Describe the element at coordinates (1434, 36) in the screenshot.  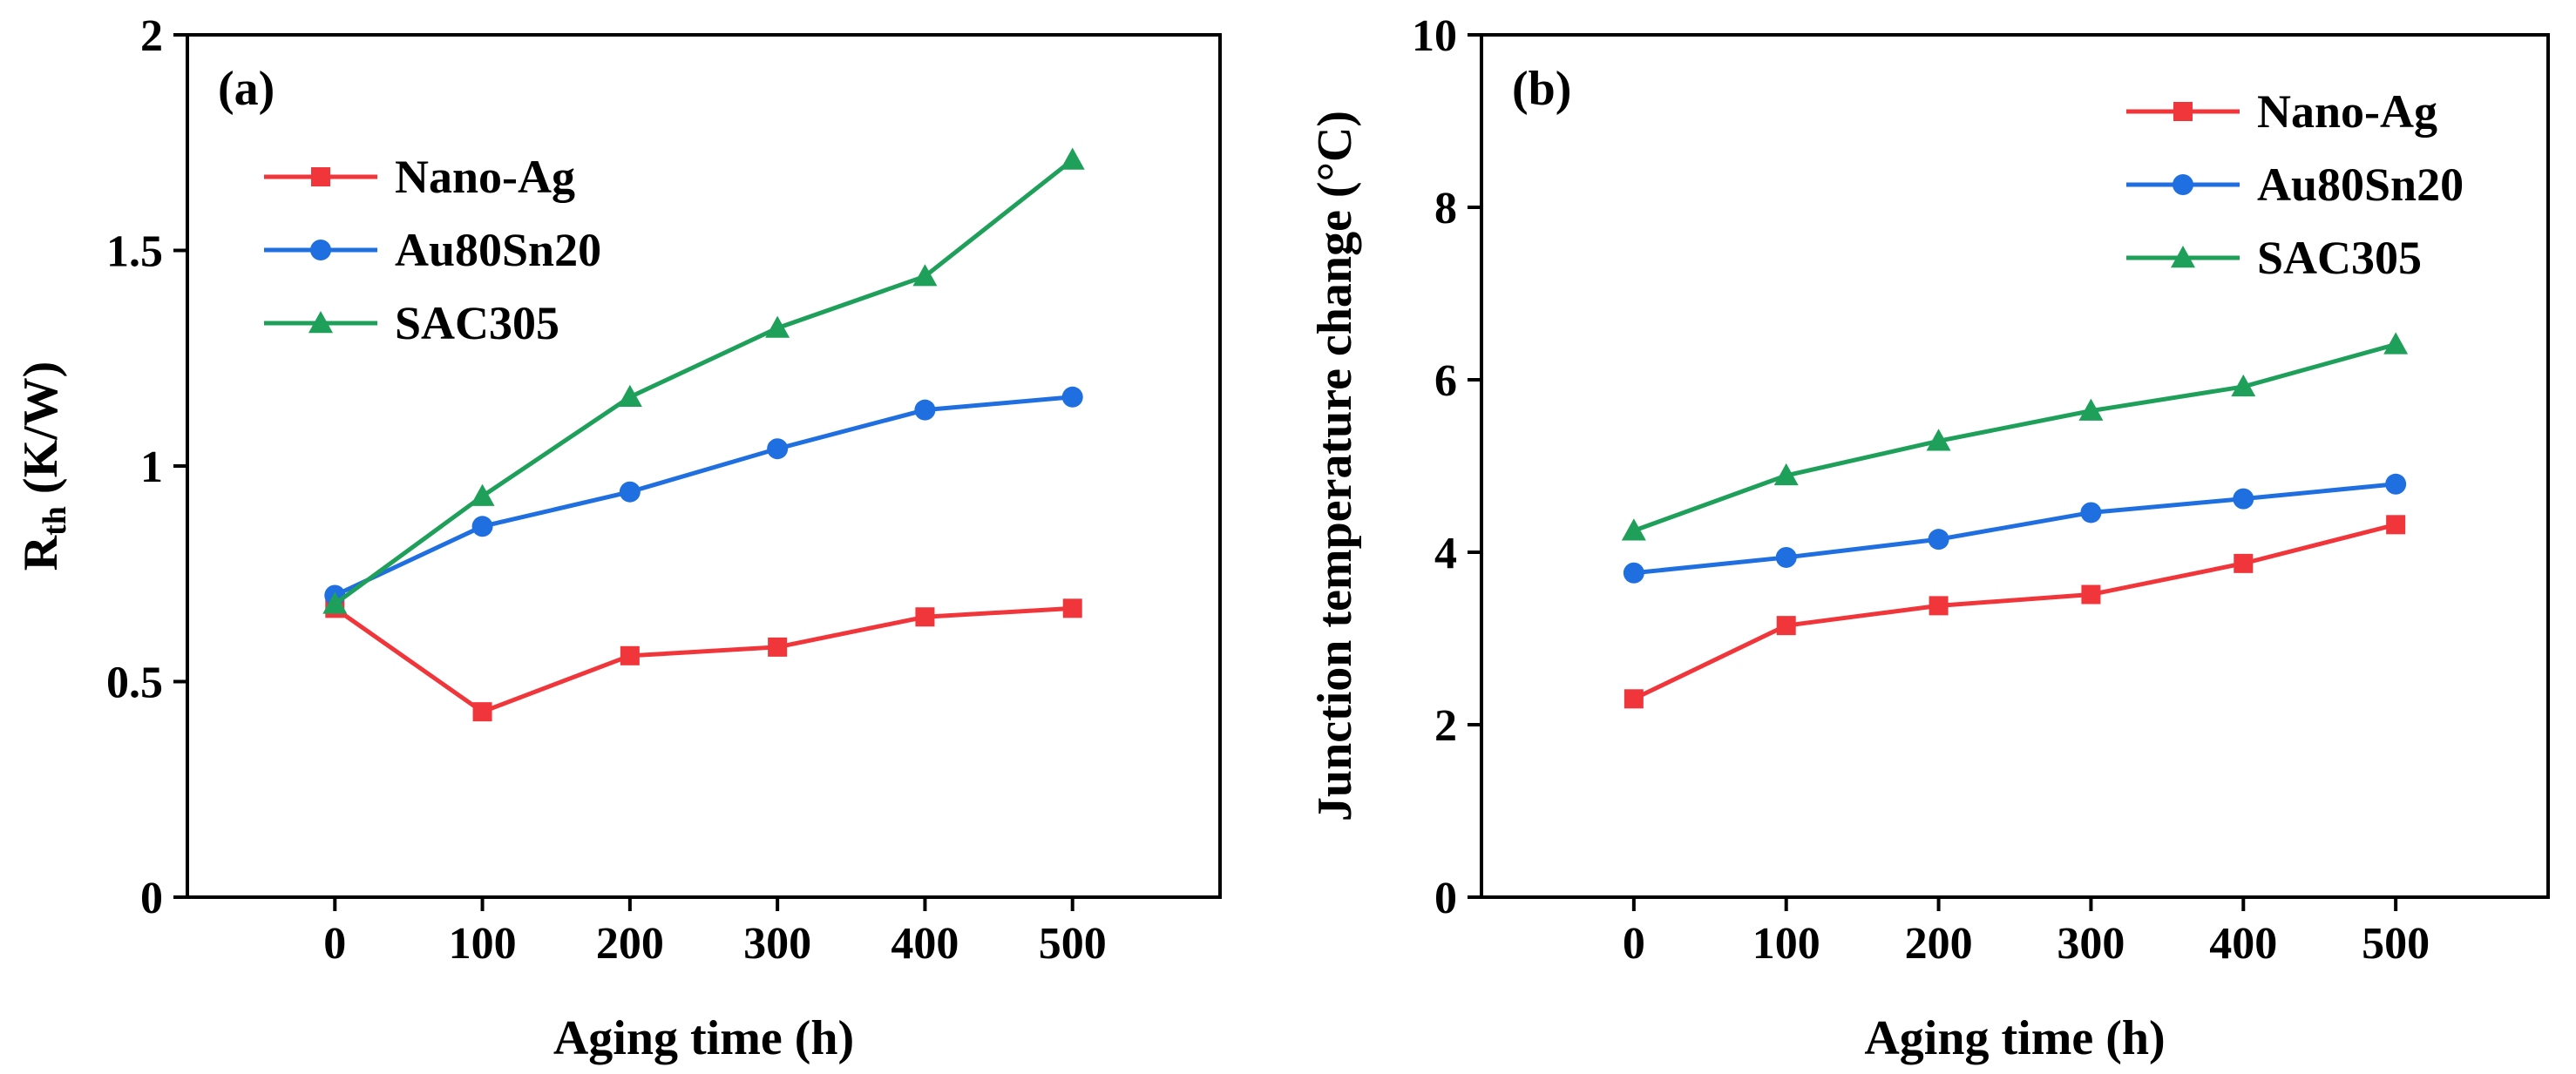
I see `y-tick-label: 10` at that location.